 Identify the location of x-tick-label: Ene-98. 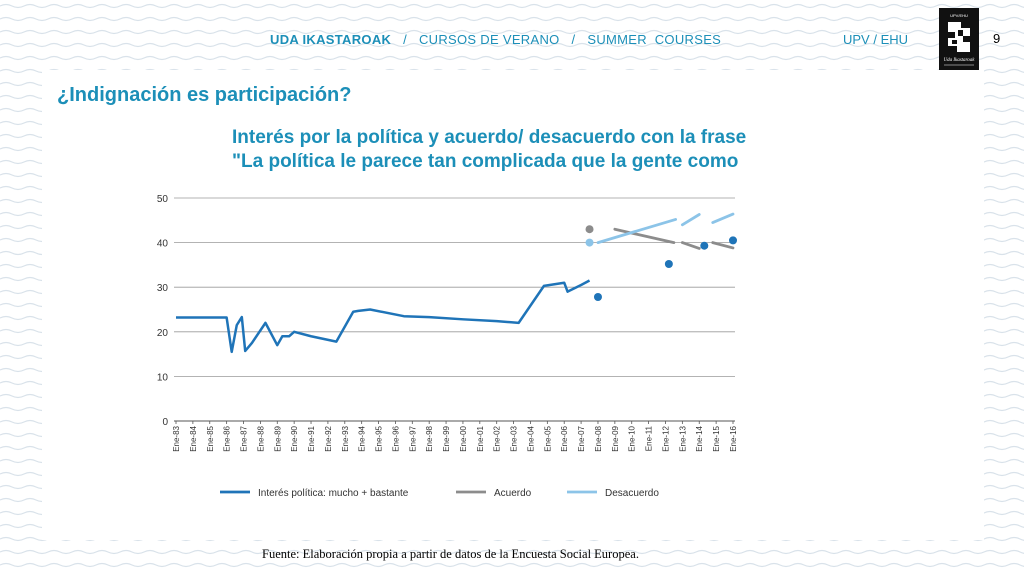
(429, 438).